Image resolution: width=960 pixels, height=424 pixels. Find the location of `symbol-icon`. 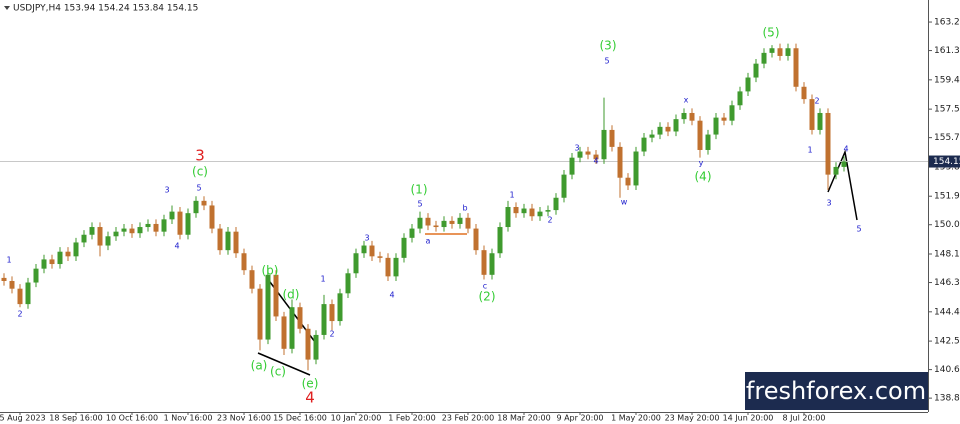

symbol-icon is located at coordinates (7, 8).